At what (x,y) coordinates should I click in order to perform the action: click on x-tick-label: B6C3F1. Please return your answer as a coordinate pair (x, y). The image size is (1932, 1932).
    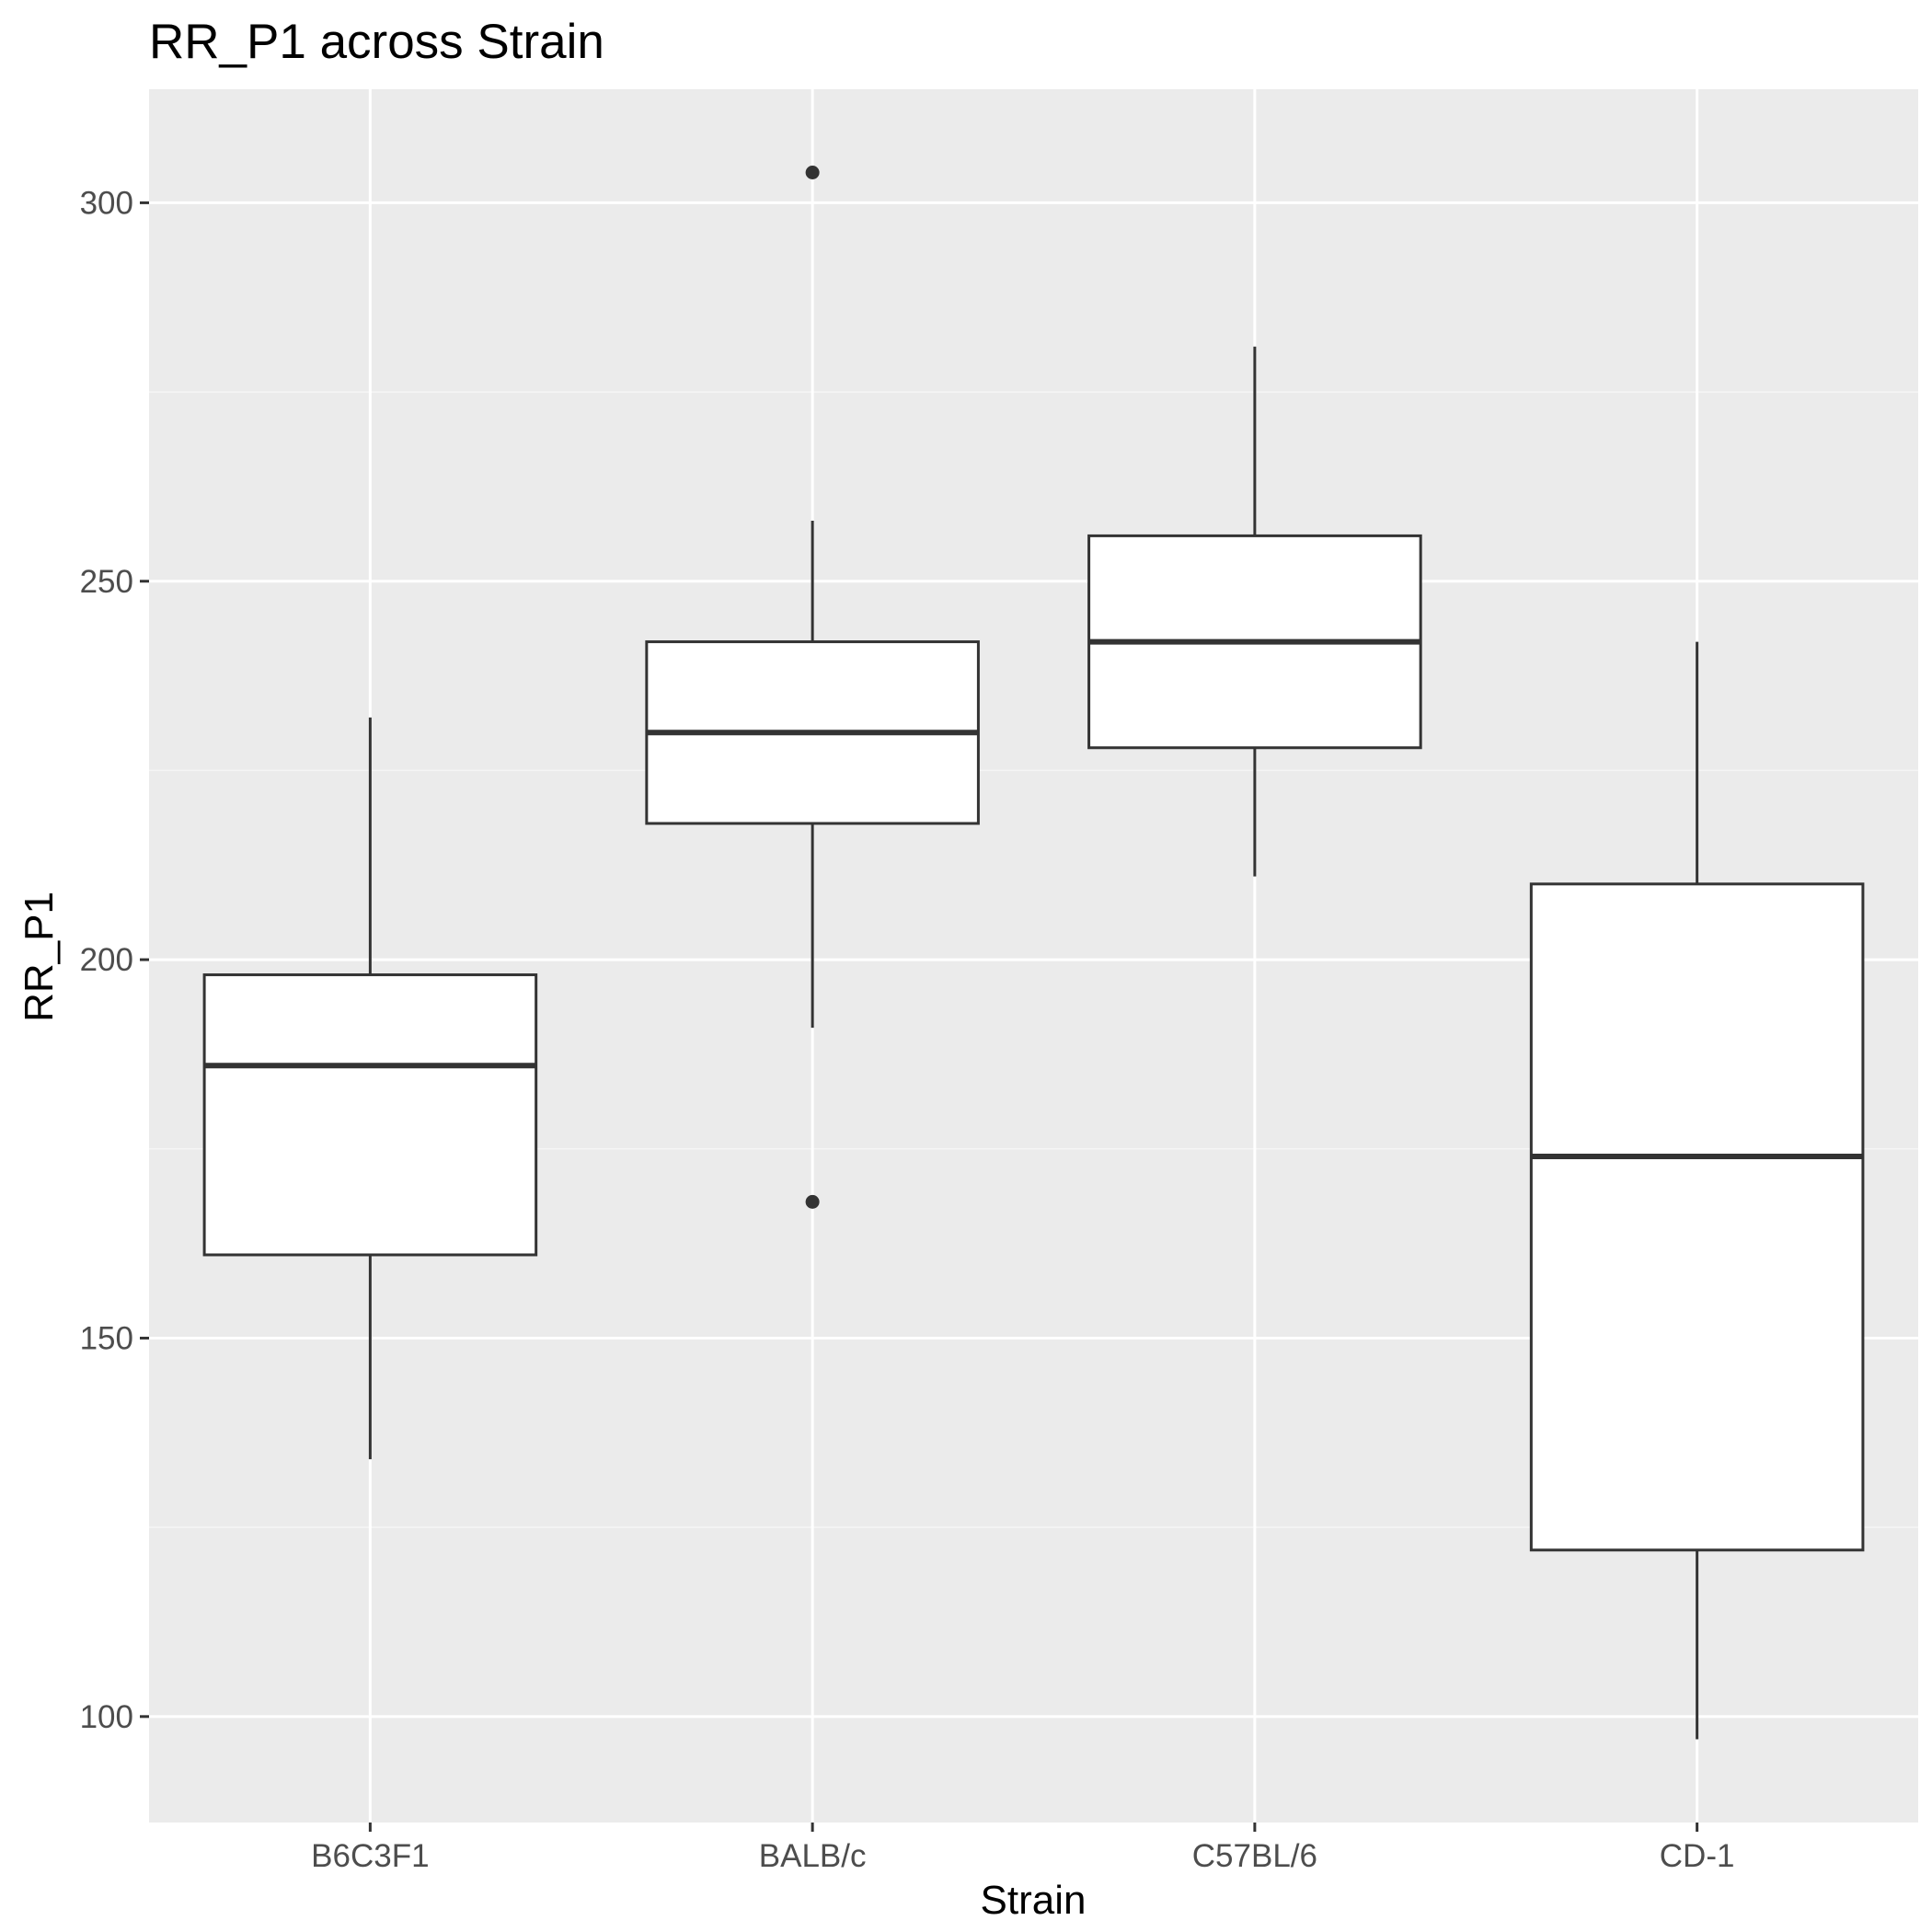
    Looking at the image, I should click on (370, 1856).